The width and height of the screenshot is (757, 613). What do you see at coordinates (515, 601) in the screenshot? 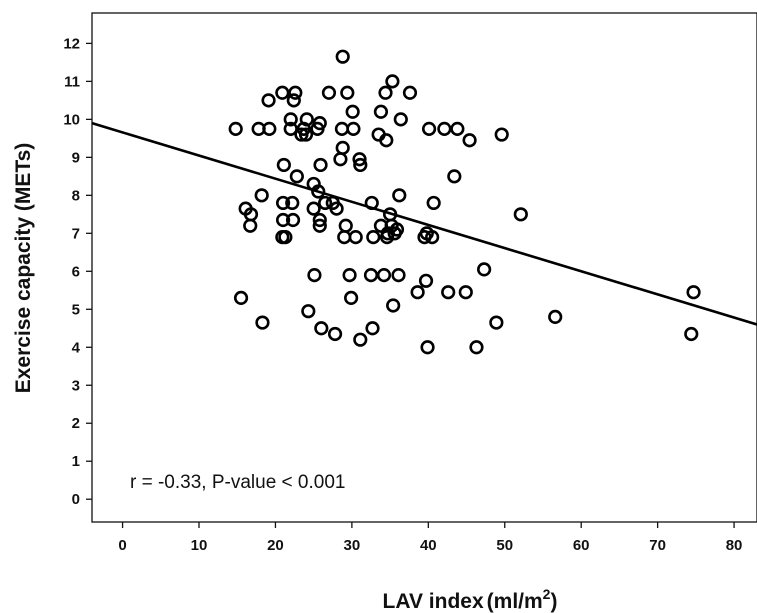
I see `x-axis-unit: (ml/m` at bounding box center [515, 601].